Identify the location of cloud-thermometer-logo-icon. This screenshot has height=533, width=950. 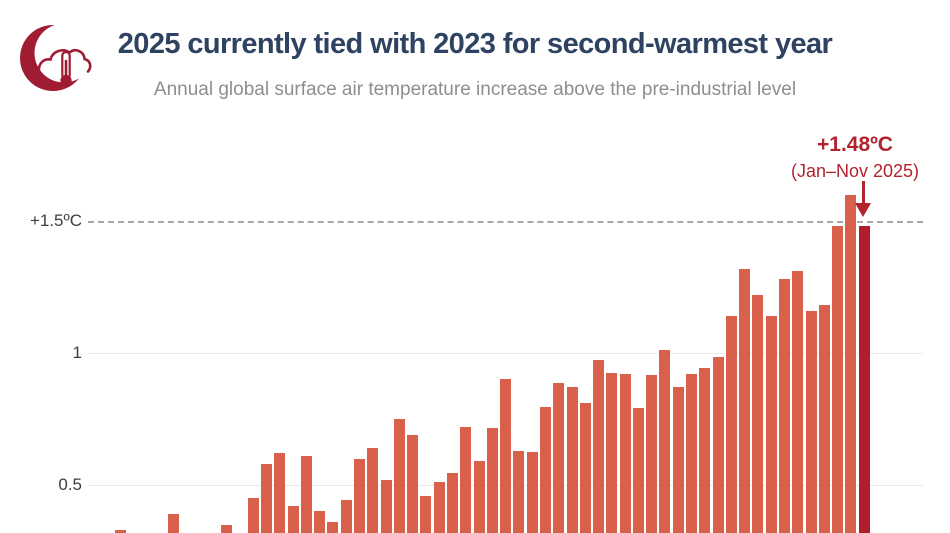
(57, 57).